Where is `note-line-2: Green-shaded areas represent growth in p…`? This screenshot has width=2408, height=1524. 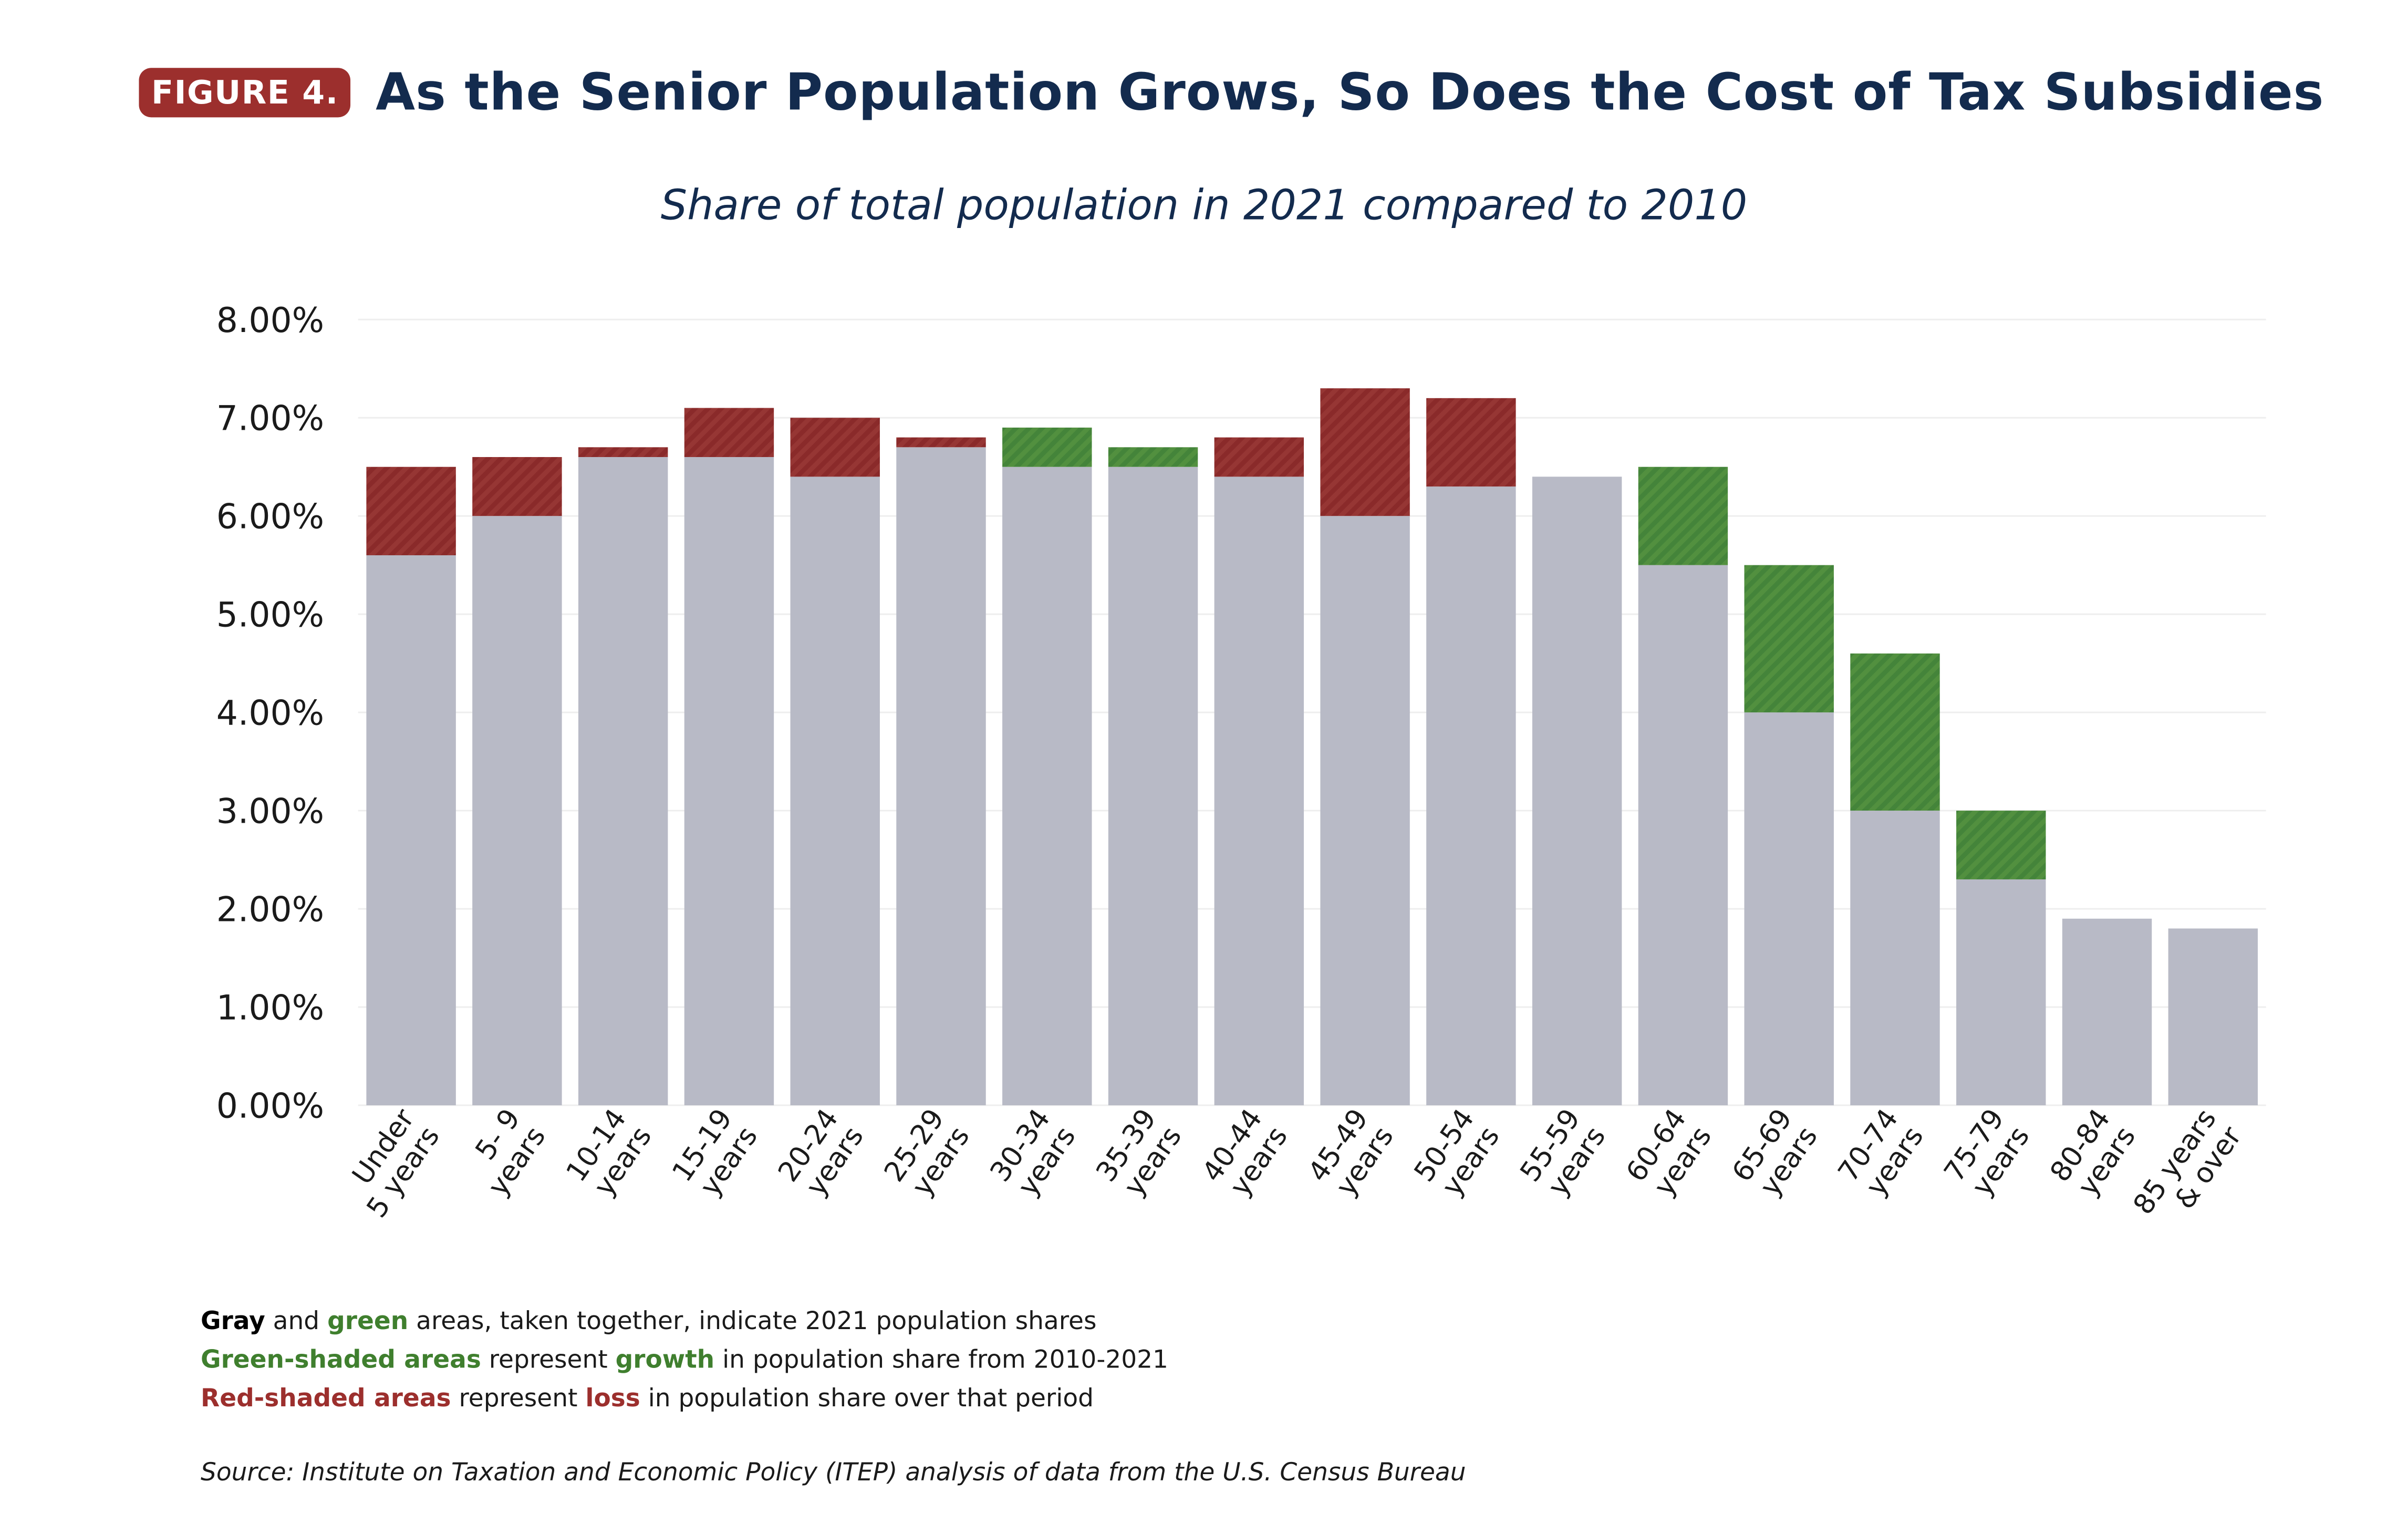 note-line-2: Green-shaded areas represent growth in p… is located at coordinates (684, 1359).